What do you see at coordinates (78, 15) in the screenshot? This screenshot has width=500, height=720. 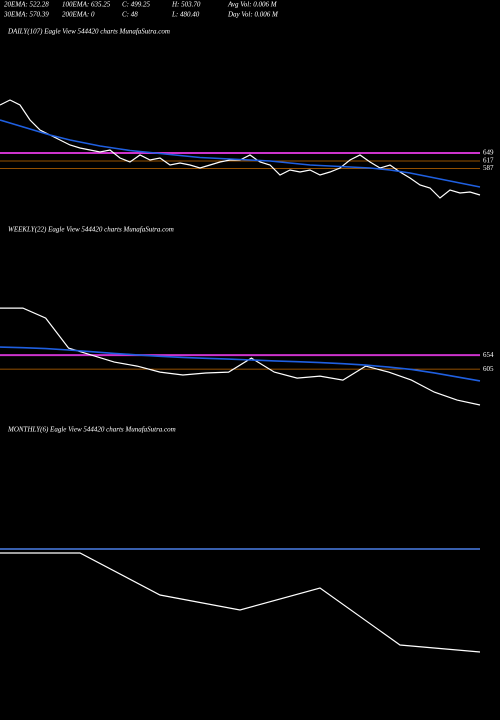 I see `header-stat: 200EMA: 0` at bounding box center [78, 15].